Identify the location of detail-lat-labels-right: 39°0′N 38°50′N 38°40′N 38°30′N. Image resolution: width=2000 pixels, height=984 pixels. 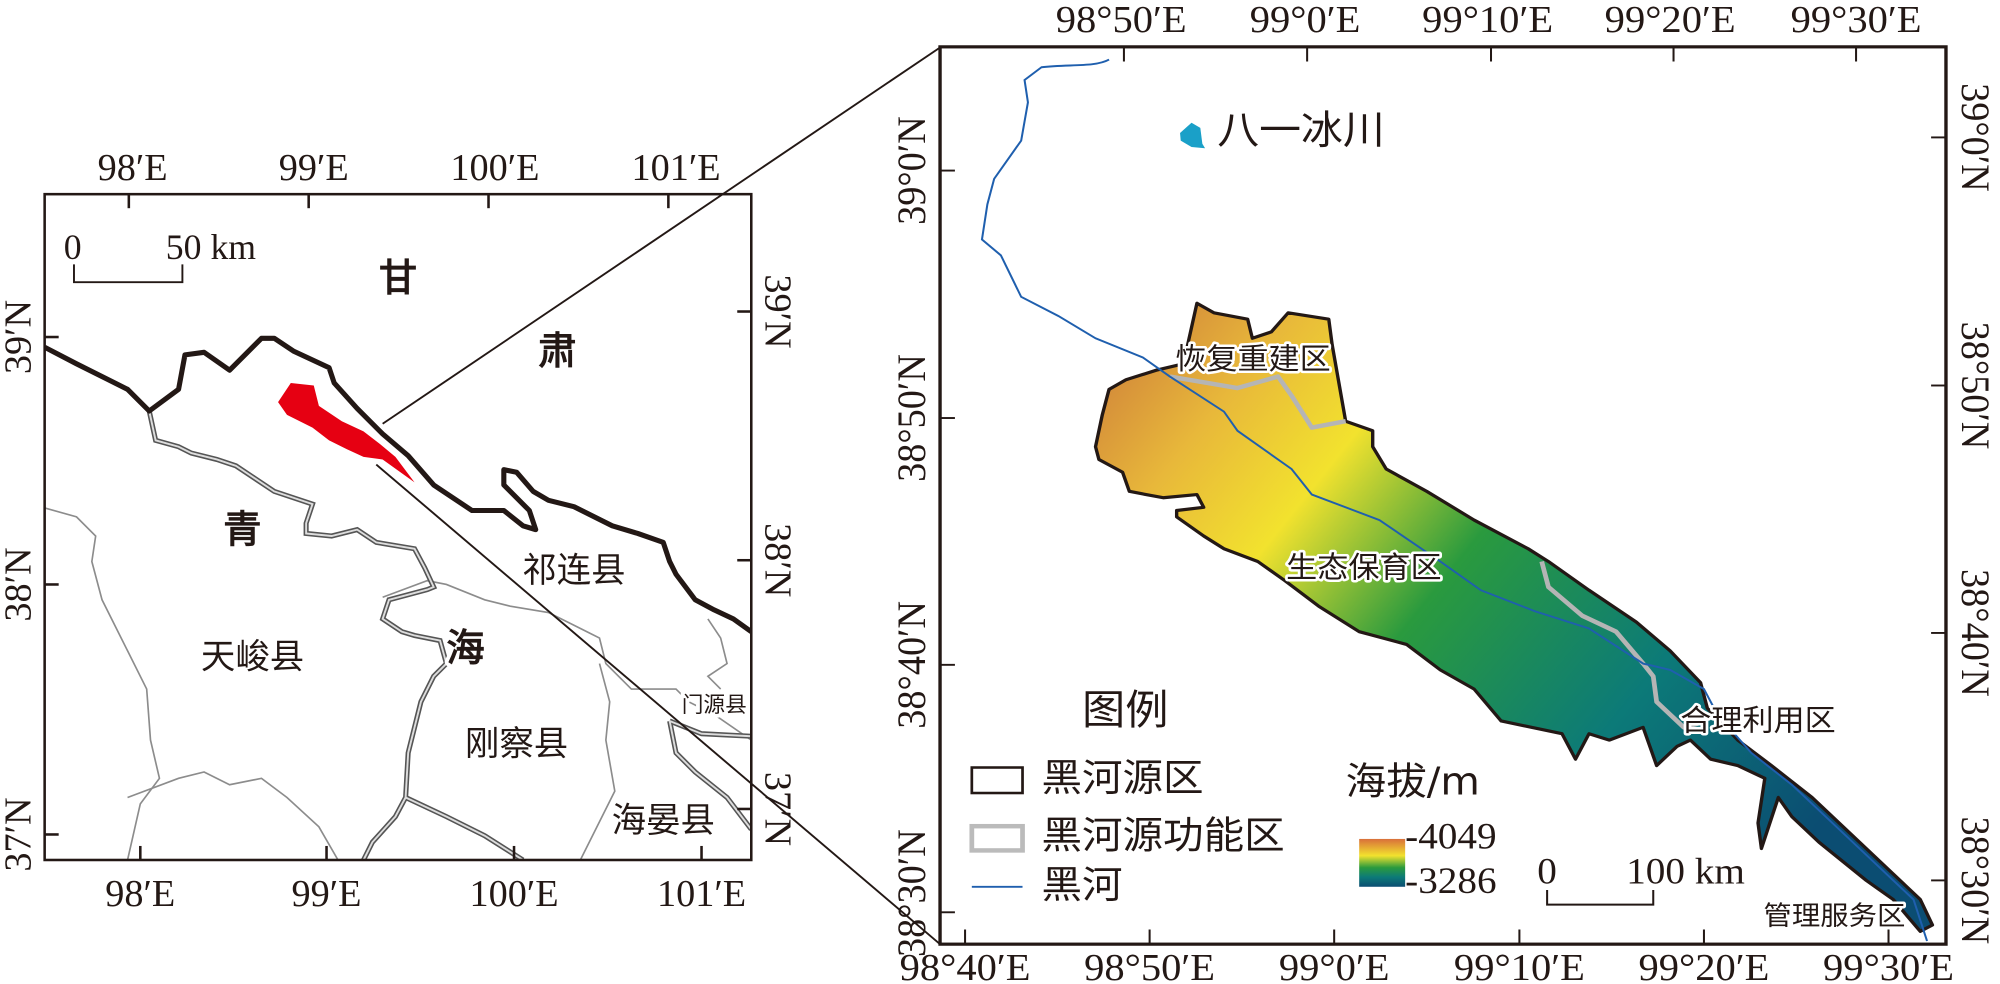
(1975, 513).